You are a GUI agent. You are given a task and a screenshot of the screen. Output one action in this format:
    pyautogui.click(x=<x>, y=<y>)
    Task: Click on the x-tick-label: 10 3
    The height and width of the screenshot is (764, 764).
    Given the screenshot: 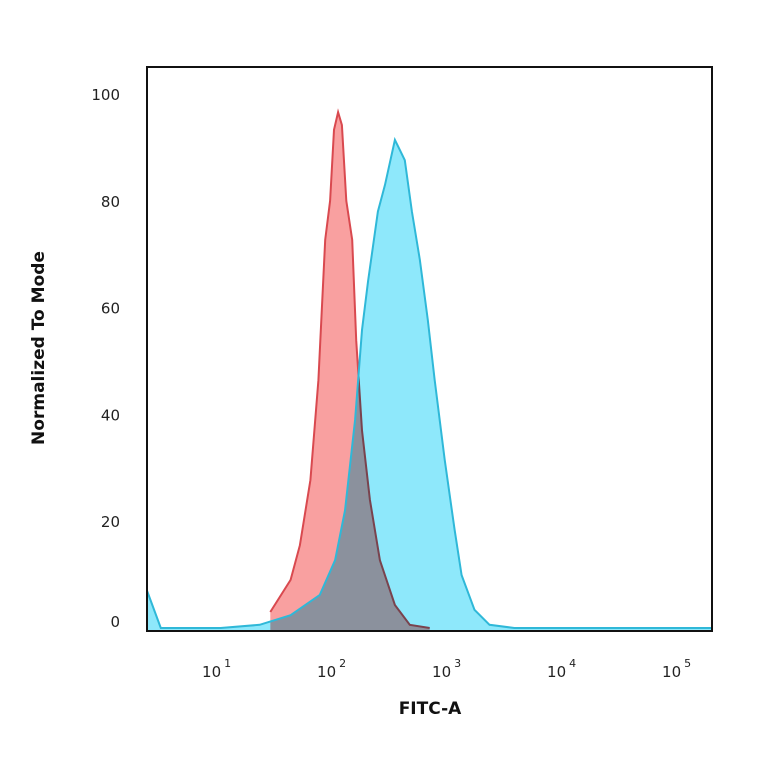 What is the action you would take?
    pyautogui.click(x=446, y=669)
    